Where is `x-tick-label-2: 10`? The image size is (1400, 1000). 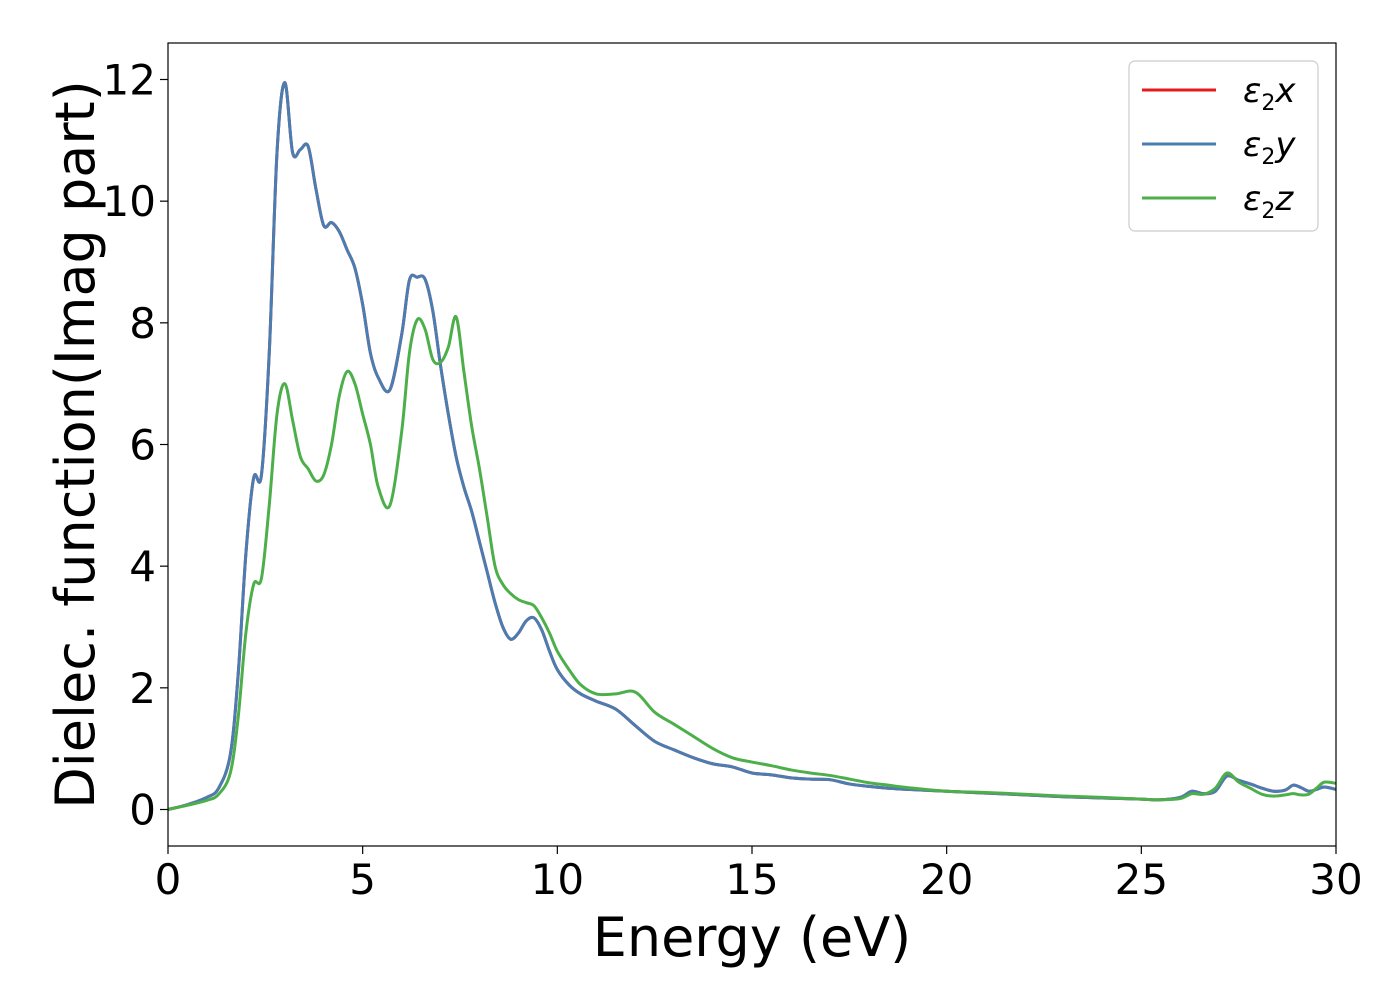 x-tick-label-2: 10 is located at coordinates (557, 879).